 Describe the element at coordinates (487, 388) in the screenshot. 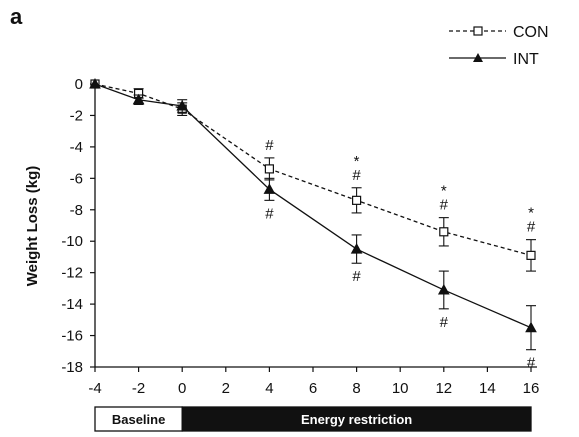

I see `x-tick-label: 14` at that location.